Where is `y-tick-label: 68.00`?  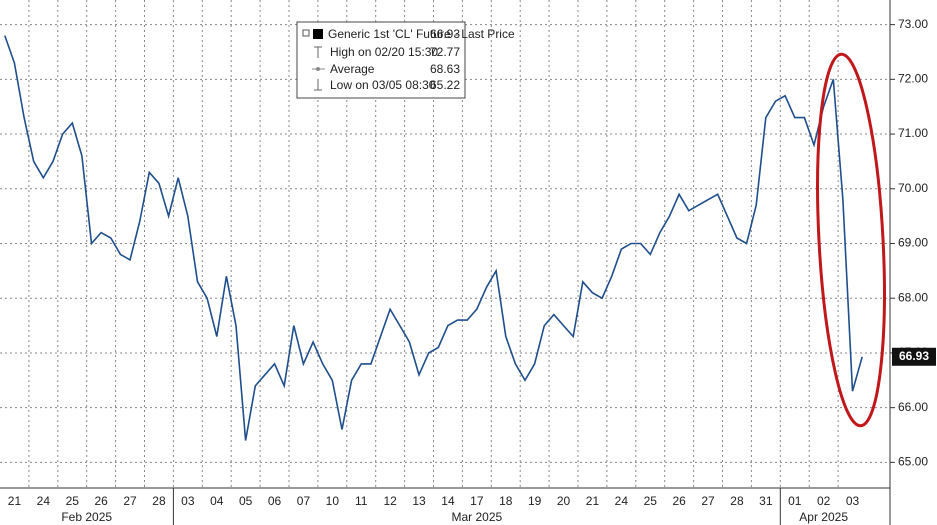
y-tick-label: 68.00 is located at coordinates (913, 297).